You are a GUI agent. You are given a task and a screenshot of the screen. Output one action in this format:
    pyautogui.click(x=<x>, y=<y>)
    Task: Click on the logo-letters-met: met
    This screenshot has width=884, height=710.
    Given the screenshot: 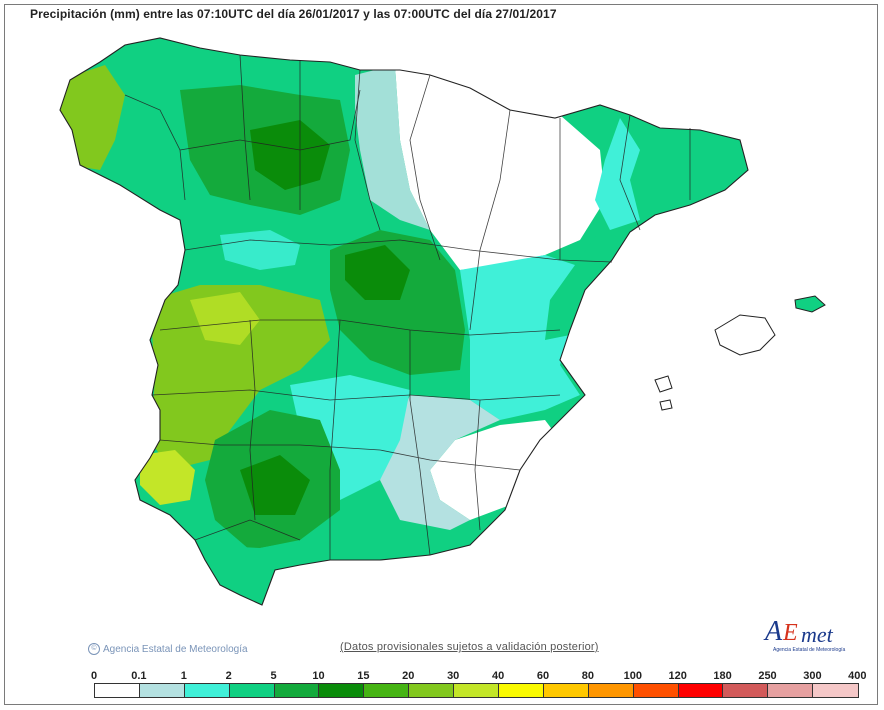 What is the action you would take?
    pyautogui.click(x=817, y=634)
    